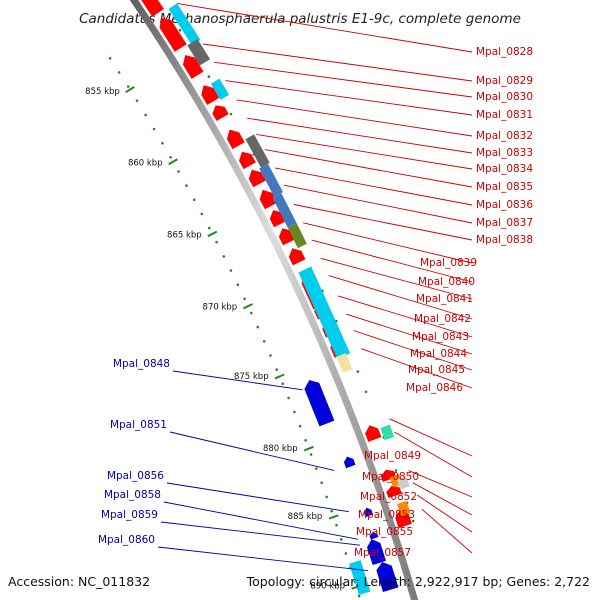  Describe the element at coordinates (126, 540) in the screenshot. I see `gene-label: Mpal_0860` at that location.